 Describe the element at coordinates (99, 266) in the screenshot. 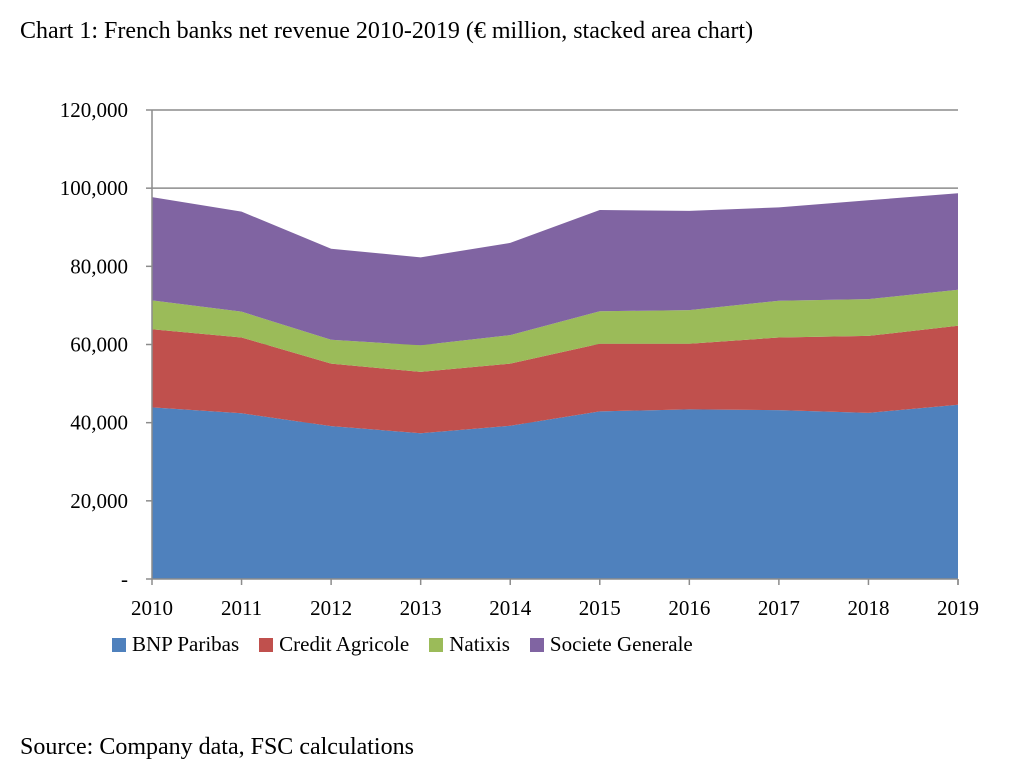

I see `y-tick-label: 80,000` at that location.